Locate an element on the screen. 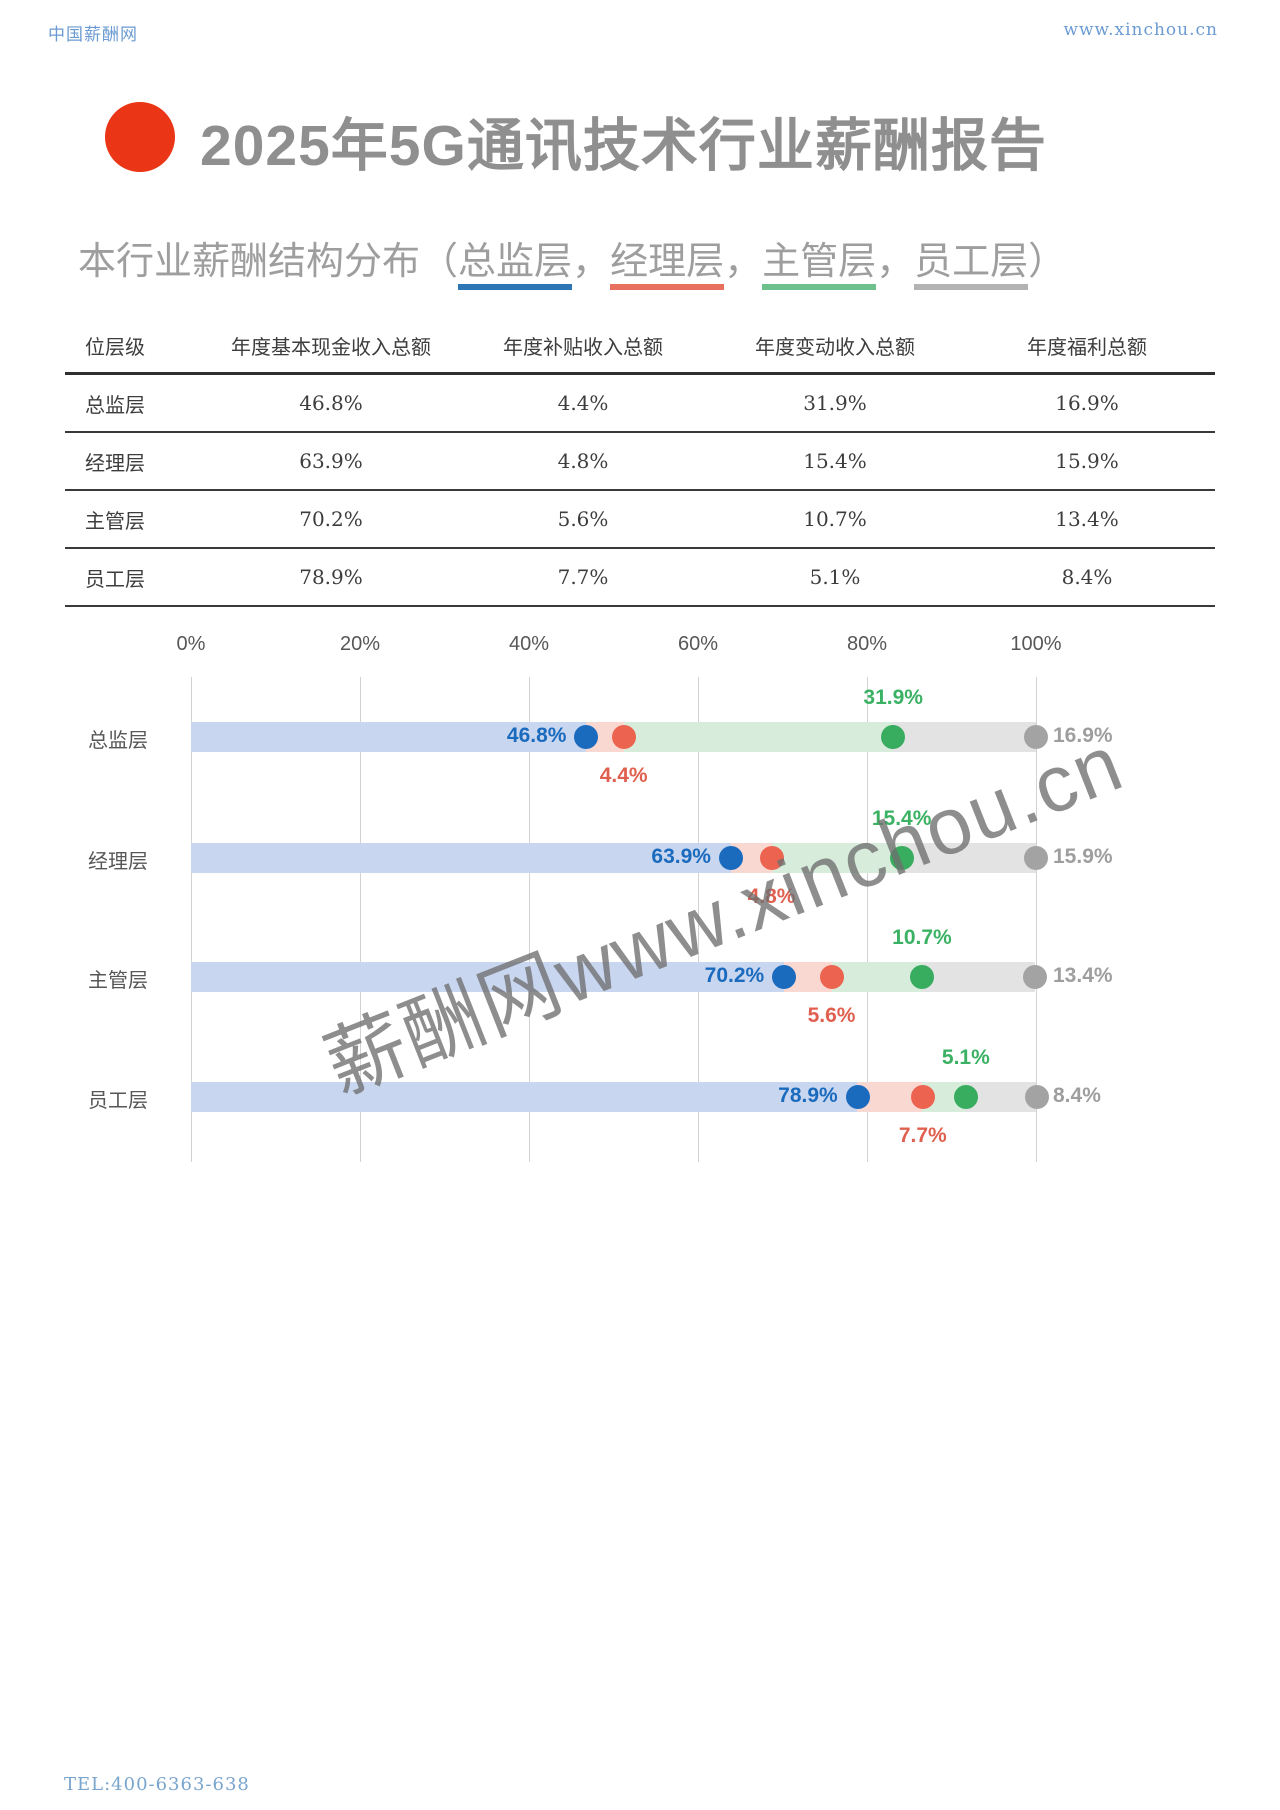 The width and height of the screenshot is (1280, 1810). x-axis-tick-label: 0% is located at coordinates (191, 644).